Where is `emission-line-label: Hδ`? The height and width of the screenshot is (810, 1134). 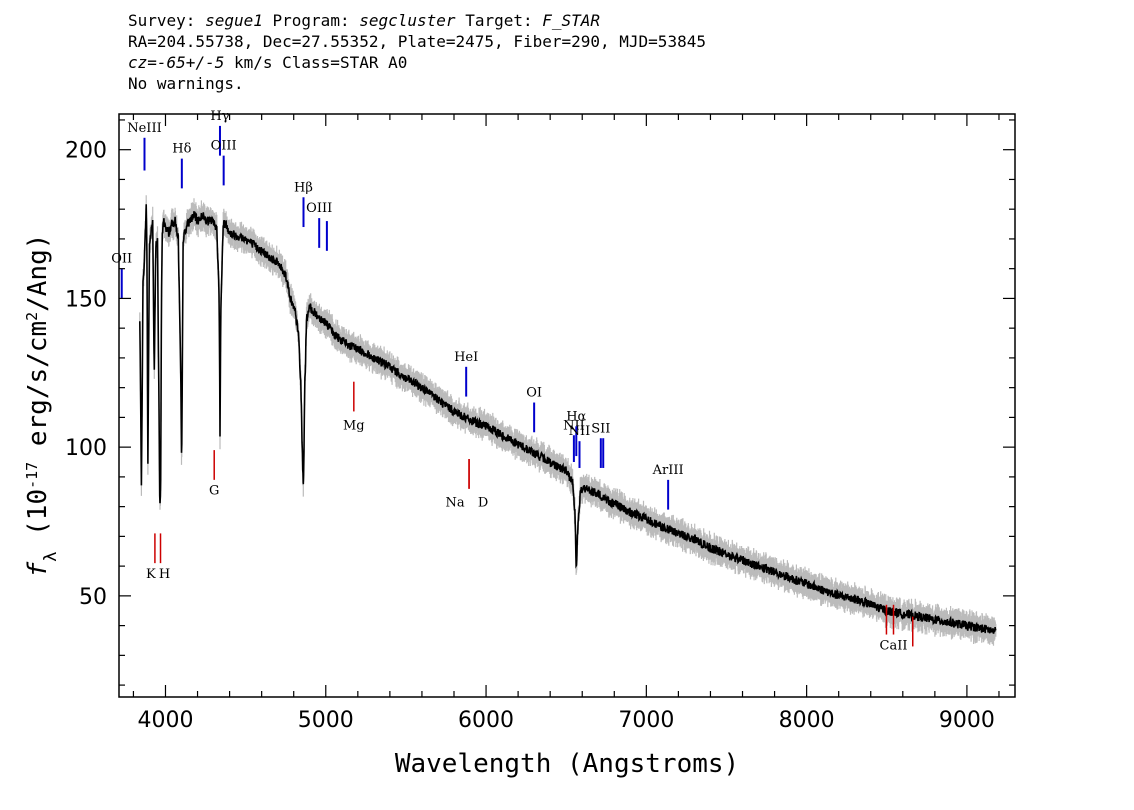
emission-line-label: Hδ is located at coordinates (181, 149).